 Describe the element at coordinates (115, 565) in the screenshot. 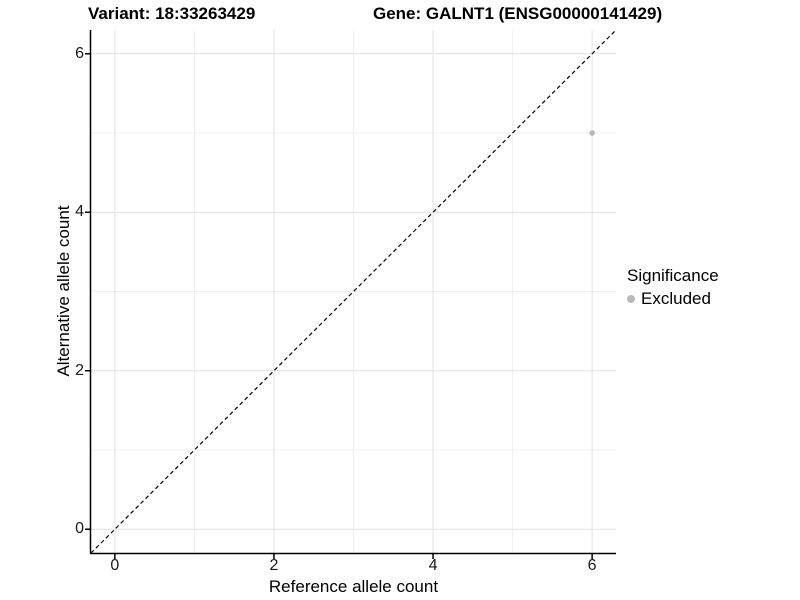

I see `x-tick-label: 0` at that location.